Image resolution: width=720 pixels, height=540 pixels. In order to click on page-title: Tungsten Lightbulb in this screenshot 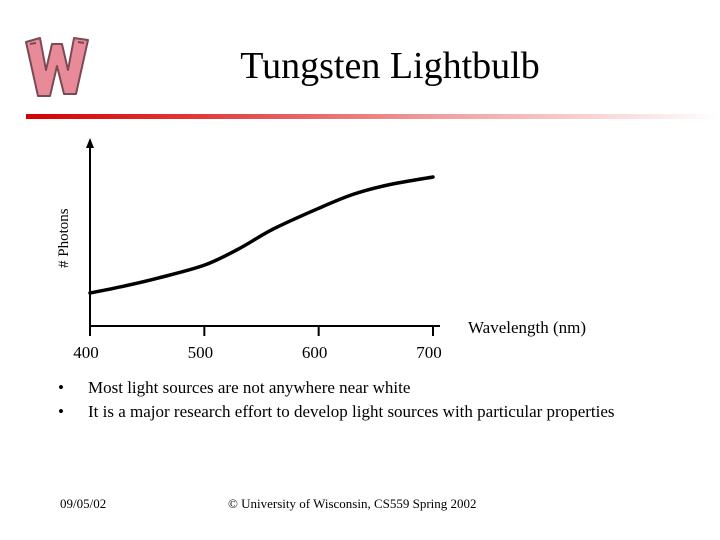, I will do `click(390, 66)`.